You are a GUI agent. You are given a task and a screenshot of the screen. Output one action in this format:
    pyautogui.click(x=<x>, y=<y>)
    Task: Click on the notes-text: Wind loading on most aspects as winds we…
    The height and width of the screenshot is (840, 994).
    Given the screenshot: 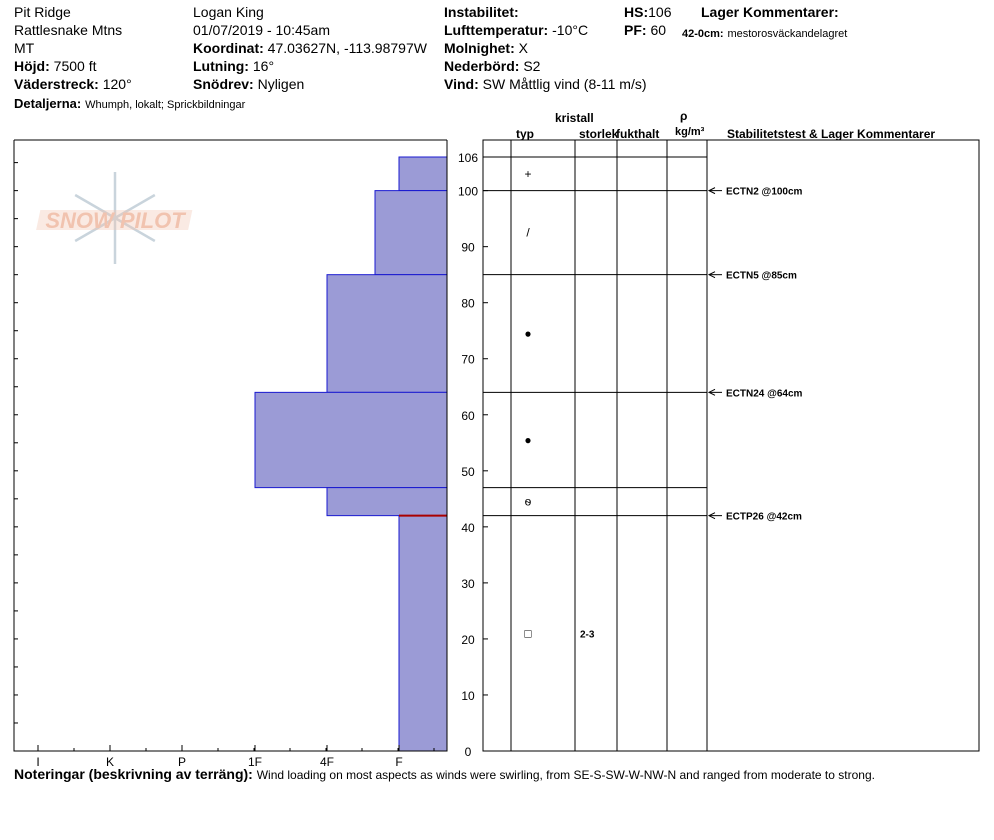 What is the action you would take?
    pyautogui.click(x=565, y=775)
    